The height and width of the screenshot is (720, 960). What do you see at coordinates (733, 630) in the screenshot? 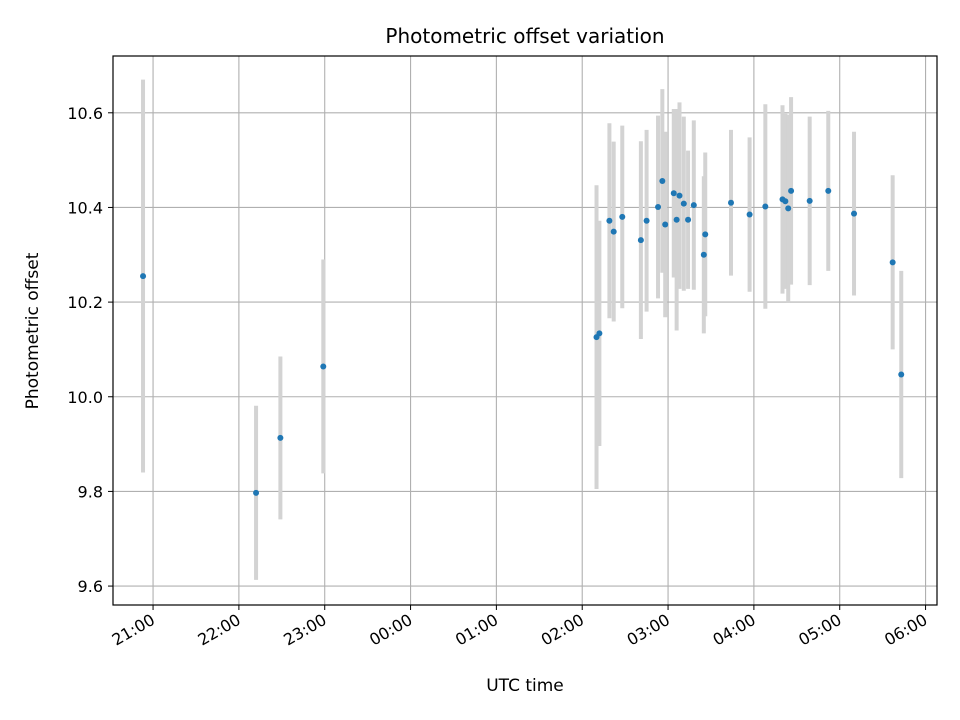
I see `x-tick-label: 04:00` at bounding box center [733, 630].